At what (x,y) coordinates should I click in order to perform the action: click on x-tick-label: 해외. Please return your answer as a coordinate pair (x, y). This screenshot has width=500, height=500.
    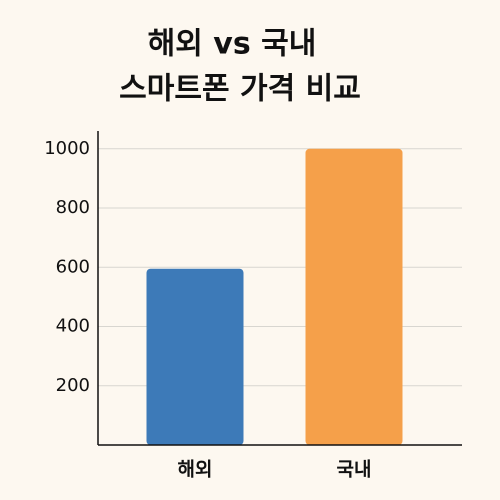
    Looking at the image, I should click on (195, 470).